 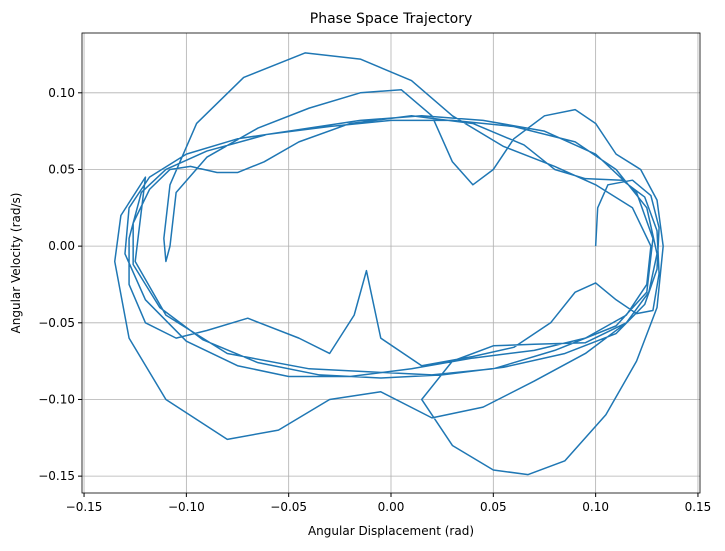 What do you see at coordinates (493, 507) in the screenshot?
I see `x-tick-label: 0.05` at bounding box center [493, 507].